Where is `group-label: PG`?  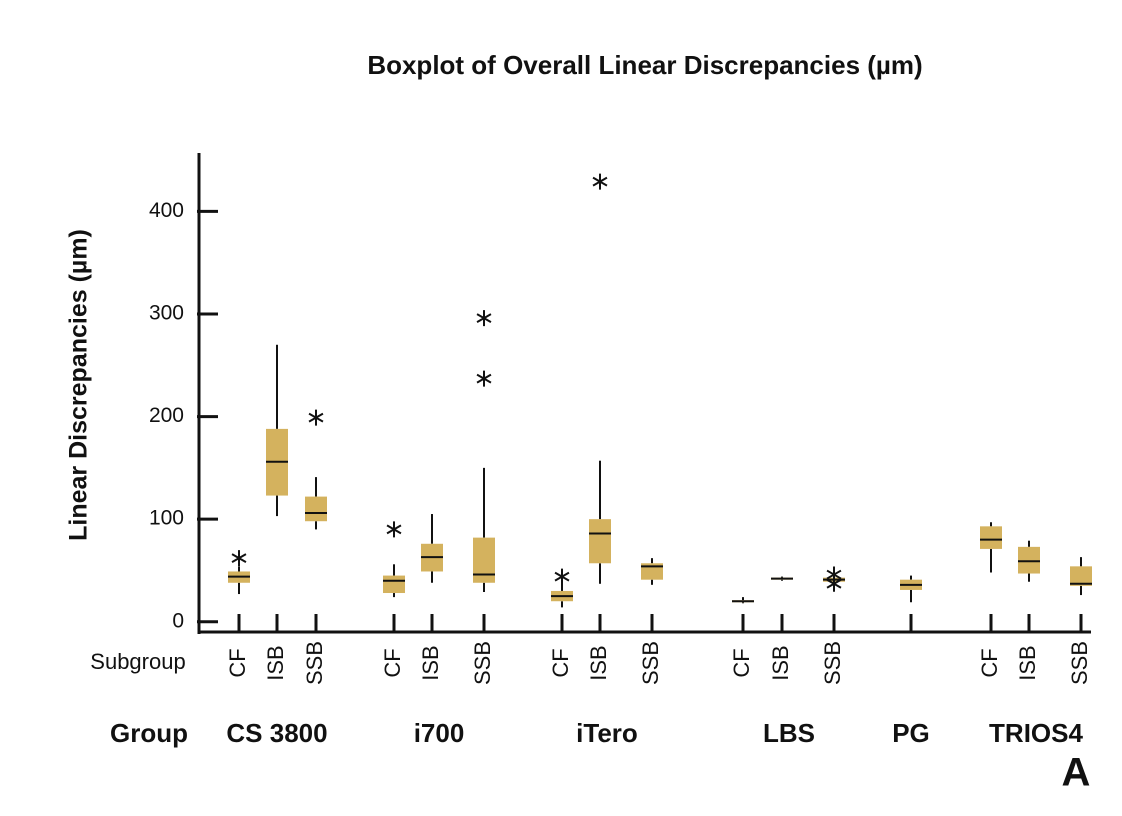
group-label: PG is located at coordinates (911, 733).